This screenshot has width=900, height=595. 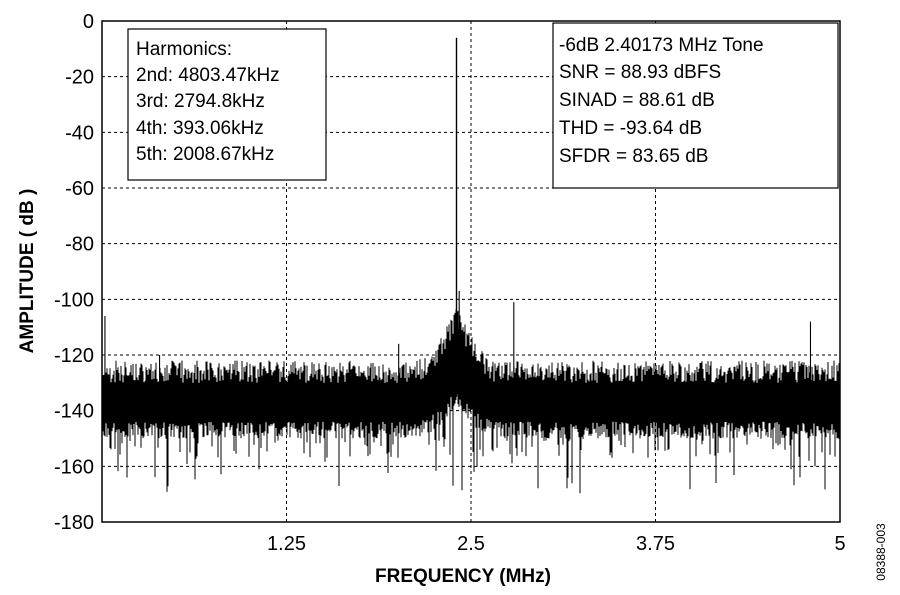 I want to click on x-axis-ticks: 1.25 2.5 3.75 5, so click(x=556, y=544).